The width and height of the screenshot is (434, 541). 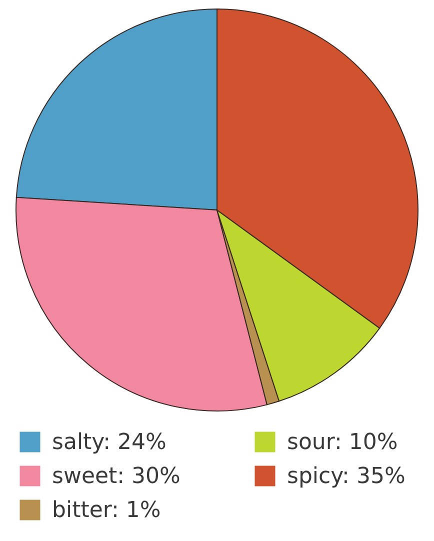 What do you see at coordinates (106, 510) in the screenshot?
I see `legend-label: bitter: 1%` at bounding box center [106, 510].